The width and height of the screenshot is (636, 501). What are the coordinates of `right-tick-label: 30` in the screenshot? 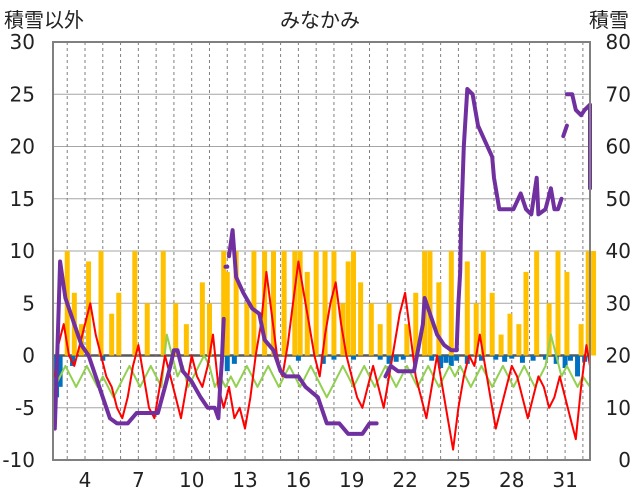 It's located at (618, 303).